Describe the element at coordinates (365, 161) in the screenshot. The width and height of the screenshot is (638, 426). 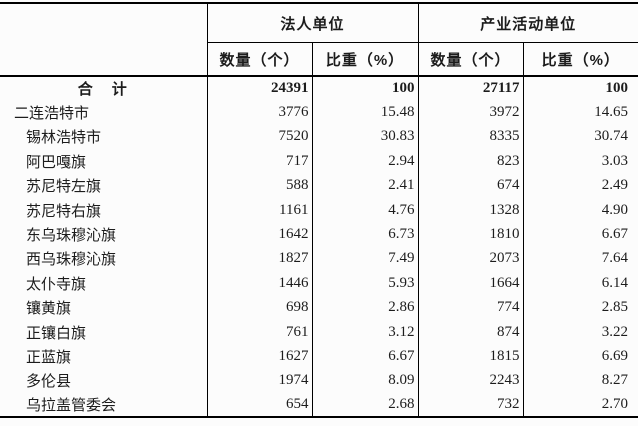
I see `legal-units-share: 2.94` at that location.